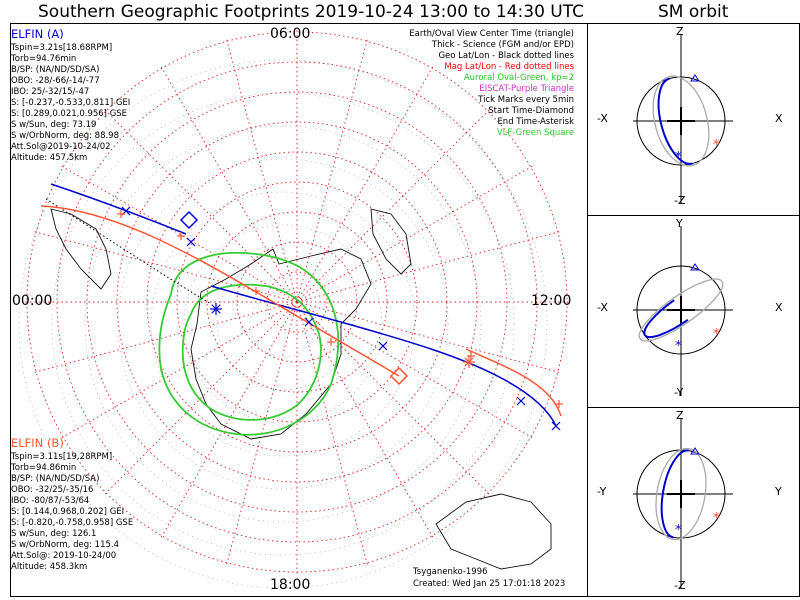 The image size is (800, 600). What do you see at coordinates (52, 490) in the screenshot?
I see `elfin-b-info-line: OBO: -32/25/-35/16` at bounding box center [52, 490].